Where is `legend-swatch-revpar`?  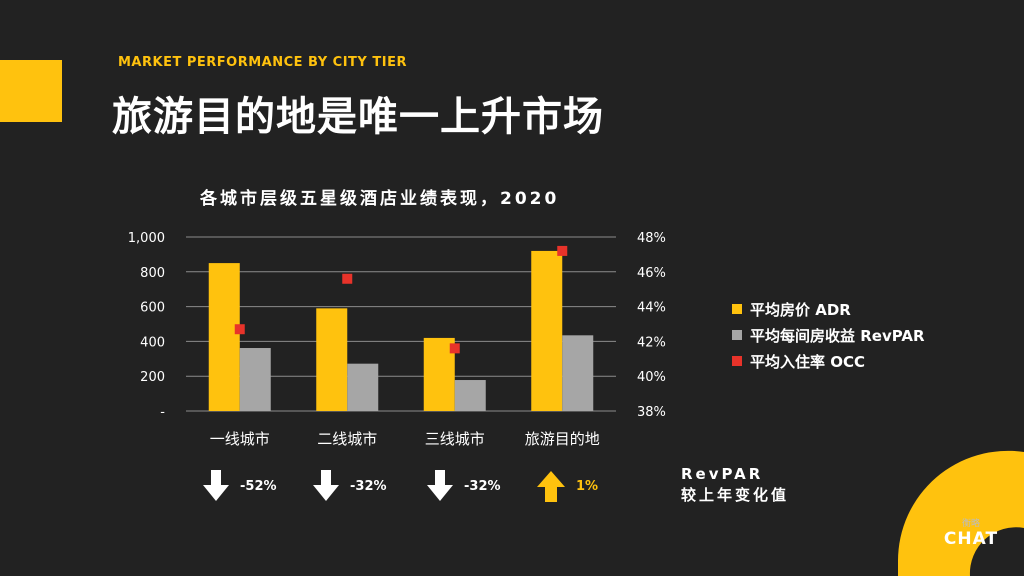 legend-swatch-revpar is located at coordinates (737, 335).